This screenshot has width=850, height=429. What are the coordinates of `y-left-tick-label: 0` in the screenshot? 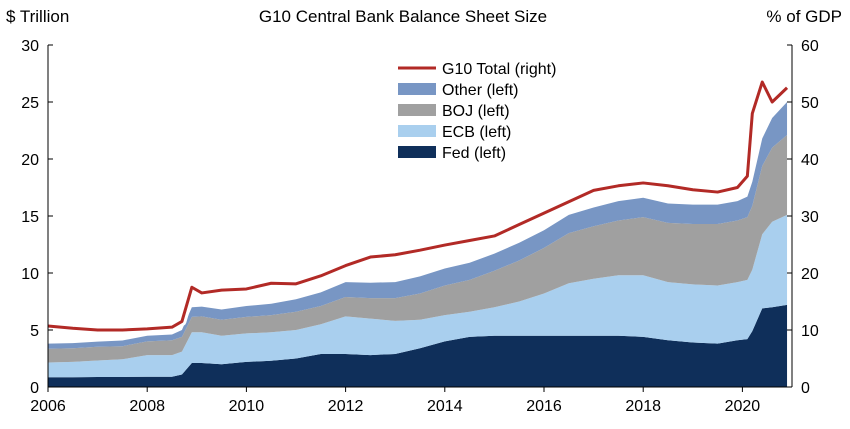 It's located at (34, 388).